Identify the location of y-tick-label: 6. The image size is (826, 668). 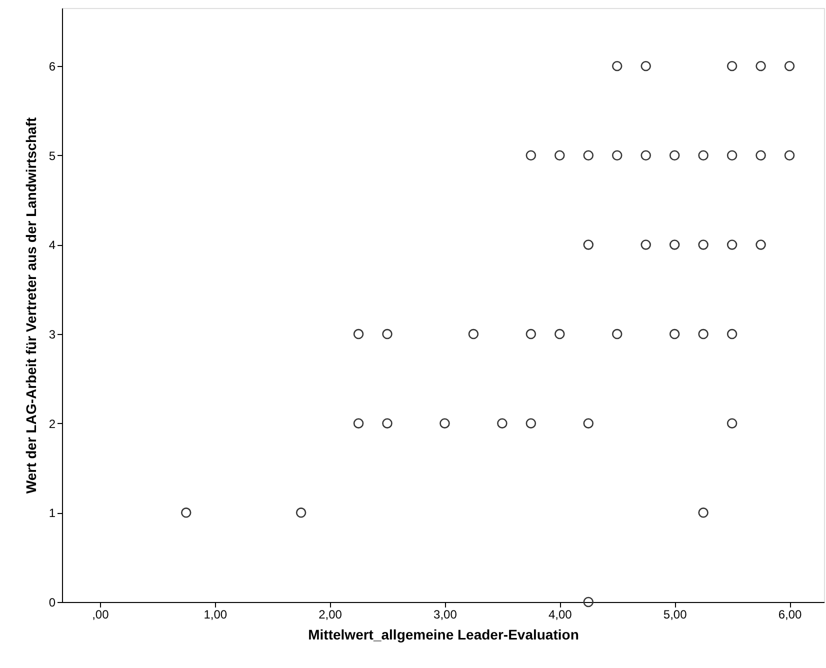
(52, 67).